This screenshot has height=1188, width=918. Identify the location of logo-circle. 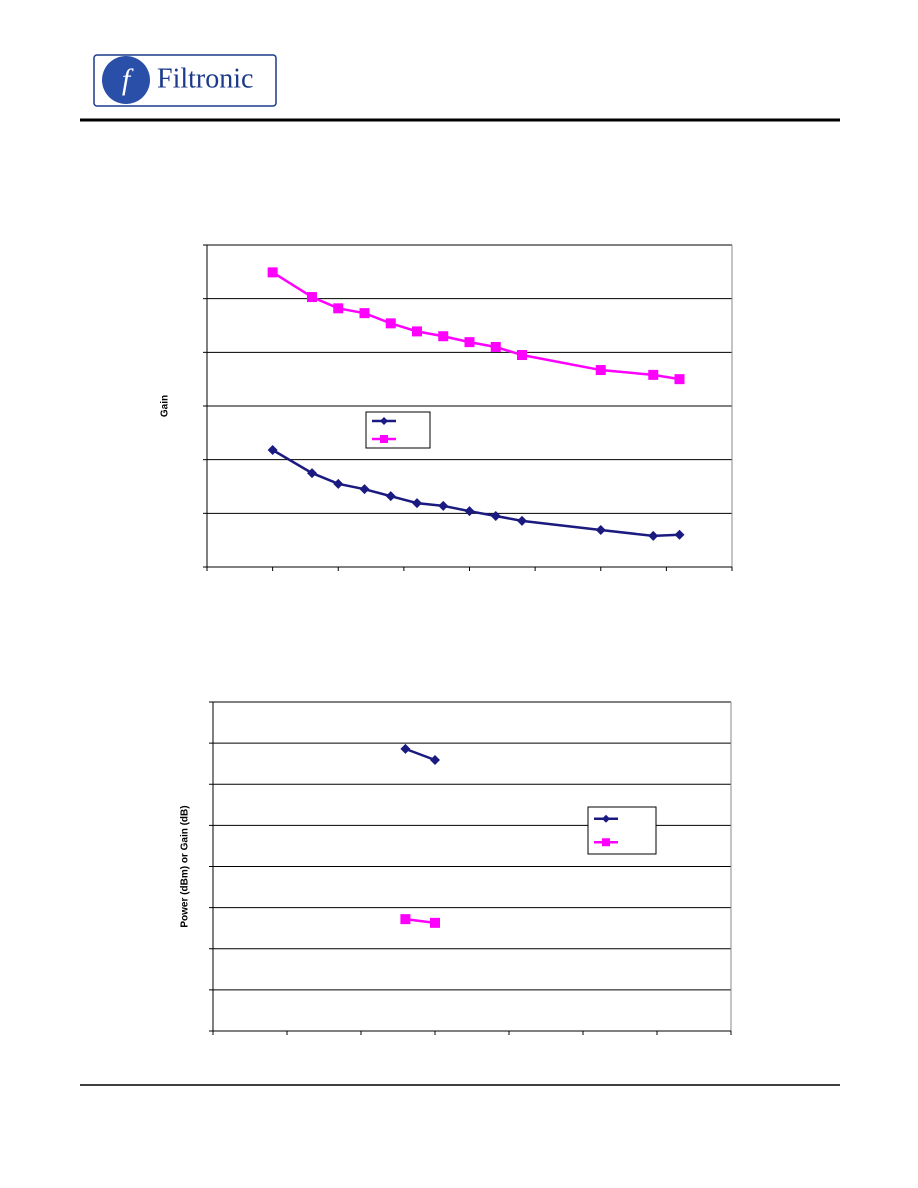
(126, 80).